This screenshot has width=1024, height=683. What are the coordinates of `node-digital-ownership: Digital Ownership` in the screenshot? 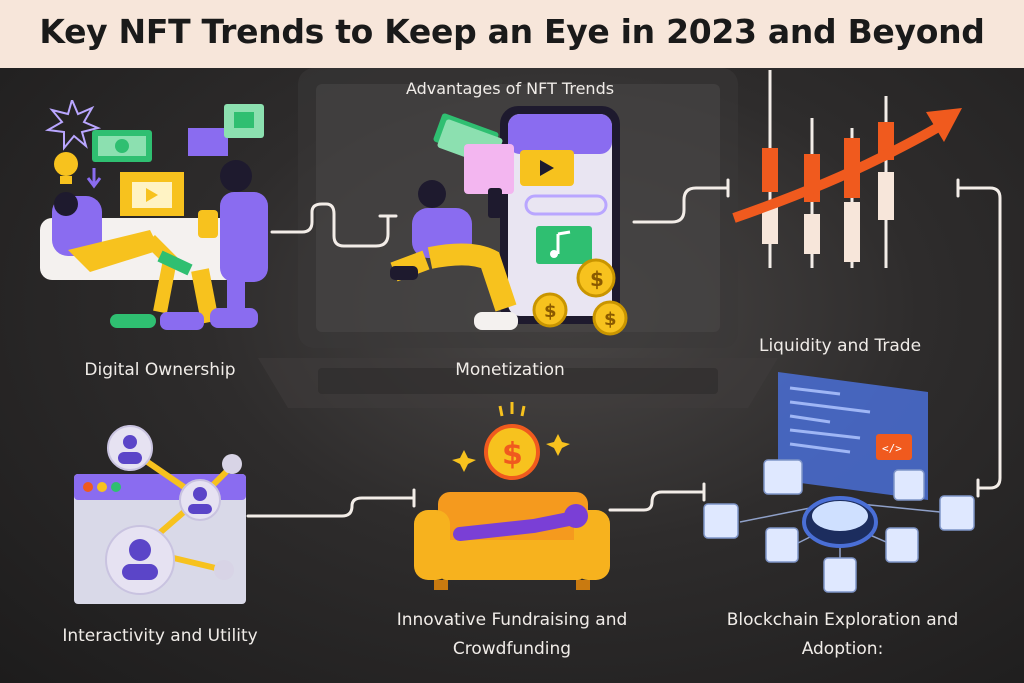 It's located at (160, 370).